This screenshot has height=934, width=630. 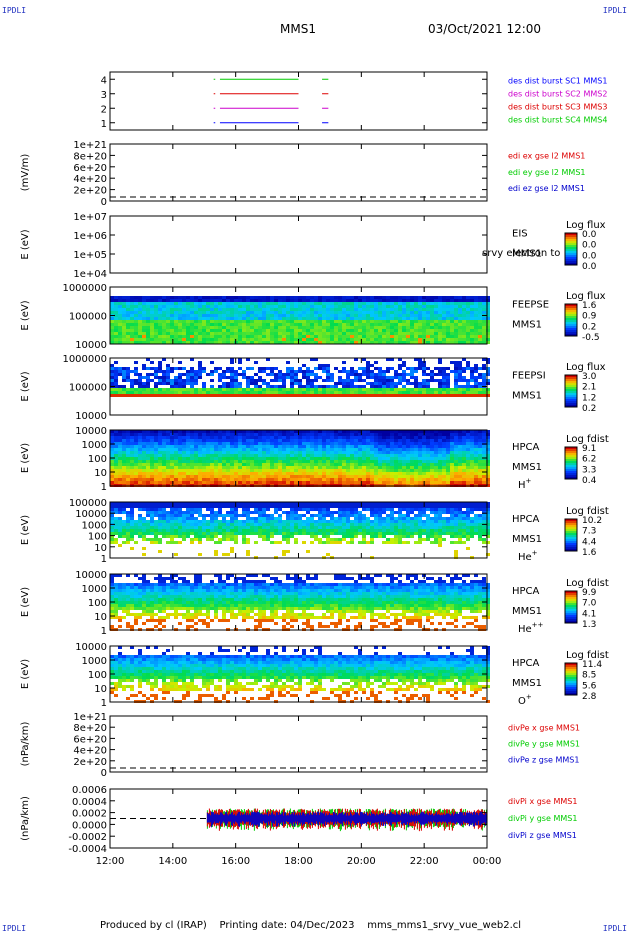 I want to click on cbar-tick-feepse-1: 0.9, so click(x=589, y=317).